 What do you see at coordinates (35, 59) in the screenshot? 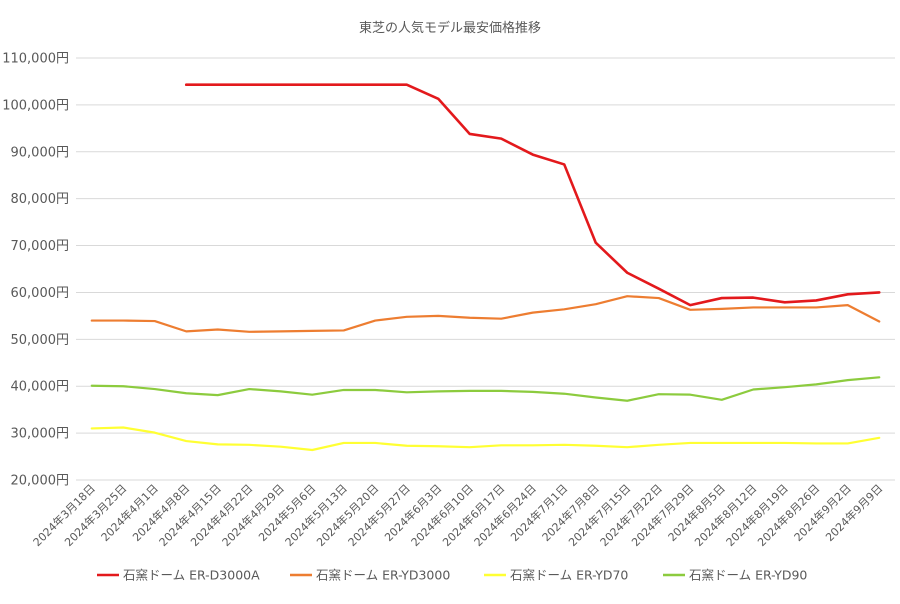
I see `y-tick-label: 110,000円` at bounding box center [35, 59].